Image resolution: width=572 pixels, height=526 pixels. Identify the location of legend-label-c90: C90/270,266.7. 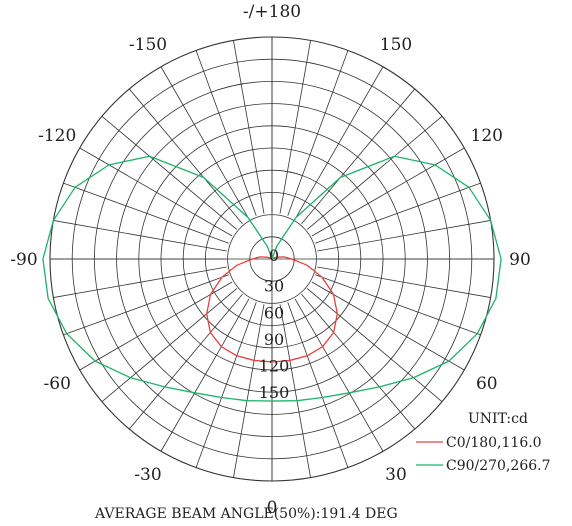
(498, 466).